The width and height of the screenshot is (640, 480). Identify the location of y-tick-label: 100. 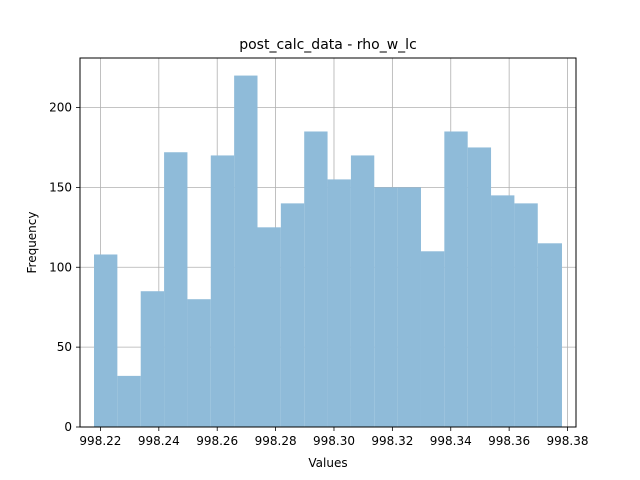
(60, 267).